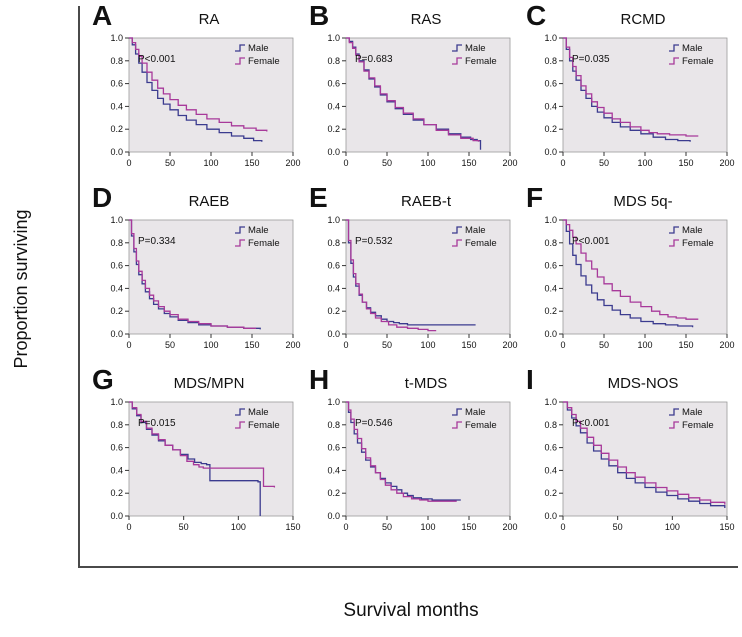 The width and height of the screenshot is (742, 637). Describe the element at coordinates (103, 379) in the screenshot. I see `panel-letter: G` at that location.